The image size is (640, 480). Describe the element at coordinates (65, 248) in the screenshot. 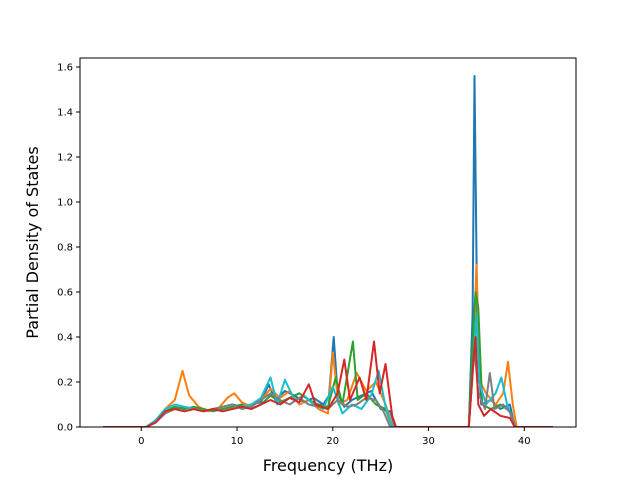

I see `y-tick-label: 0.8` at that location.